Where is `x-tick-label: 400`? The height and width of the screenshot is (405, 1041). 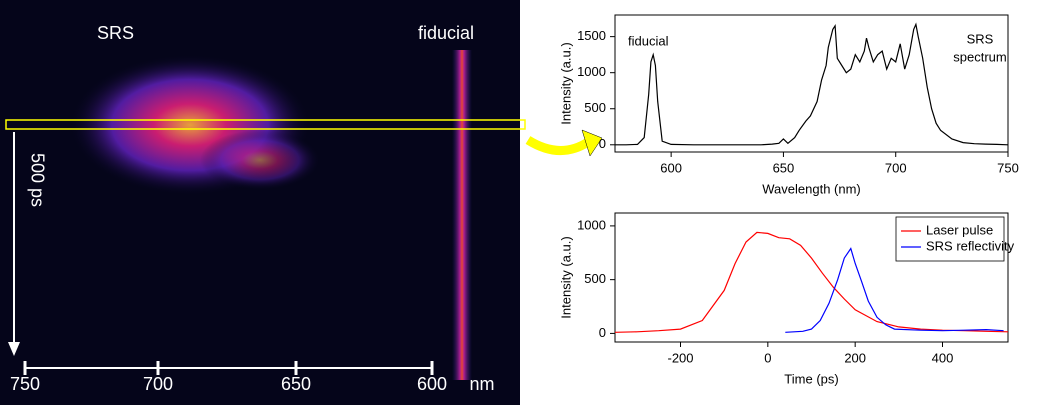
x-tick-label: 400 is located at coordinates (943, 357).